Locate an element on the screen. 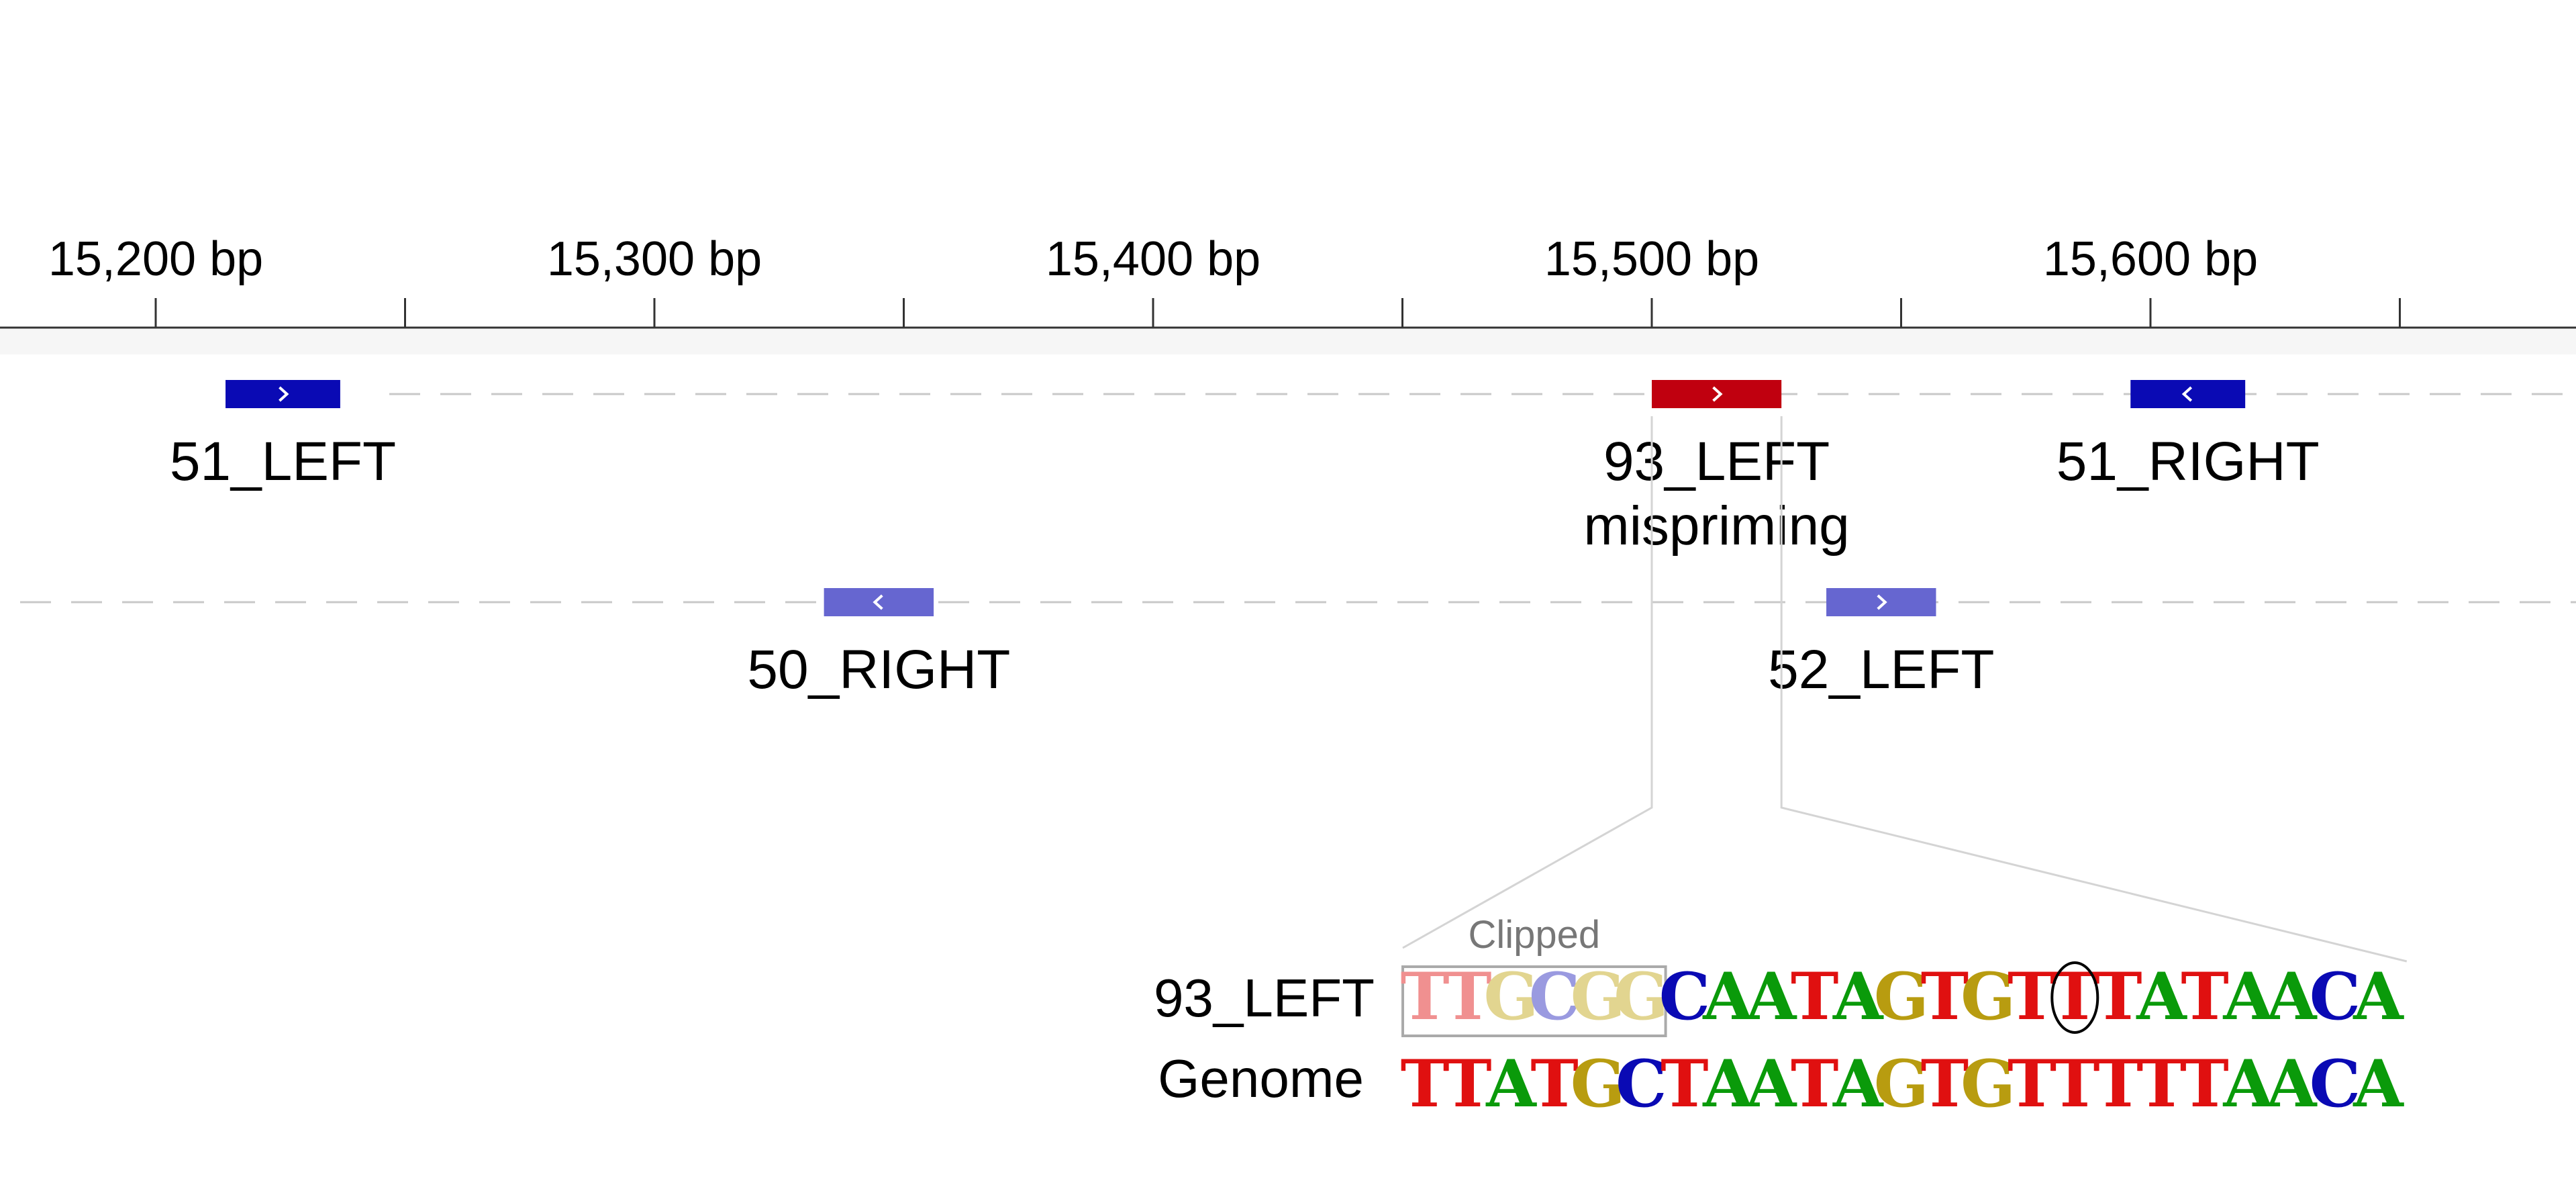 Image resolution: width=2576 pixels, height=1201 pixels. clipped-box is located at coordinates (1534, 1001).